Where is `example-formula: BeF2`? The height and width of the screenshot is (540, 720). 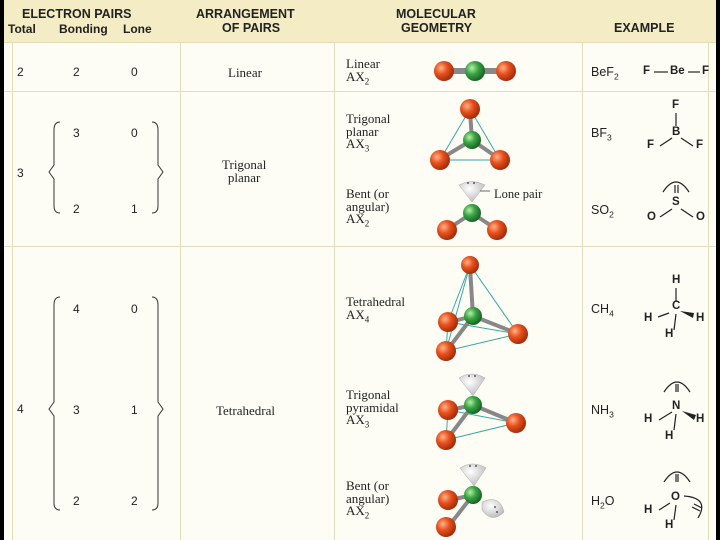 example-formula: BeF2 is located at coordinates (605, 73).